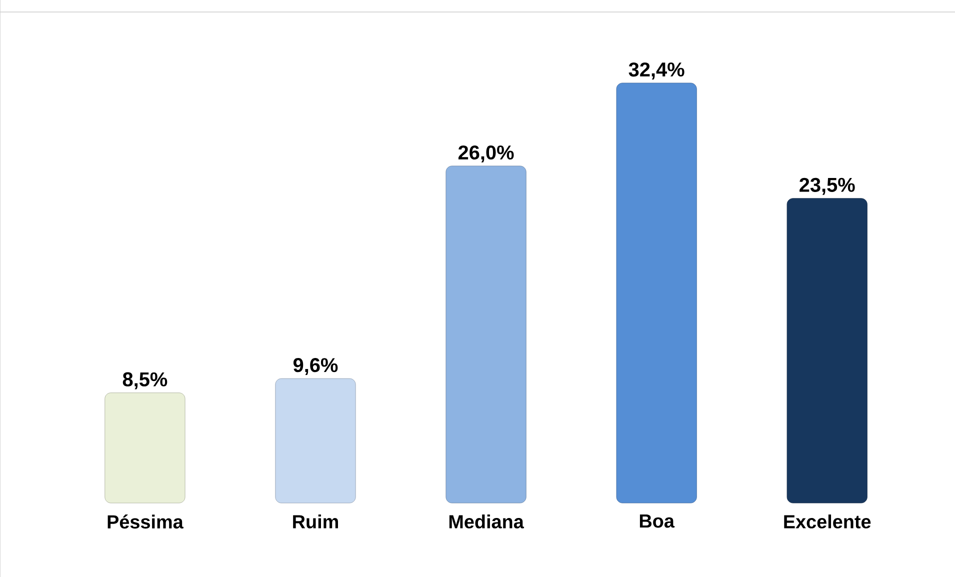  Describe the element at coordinates (657, 521) in the screenshot. I see `x-tick-label: Boa` at that location.